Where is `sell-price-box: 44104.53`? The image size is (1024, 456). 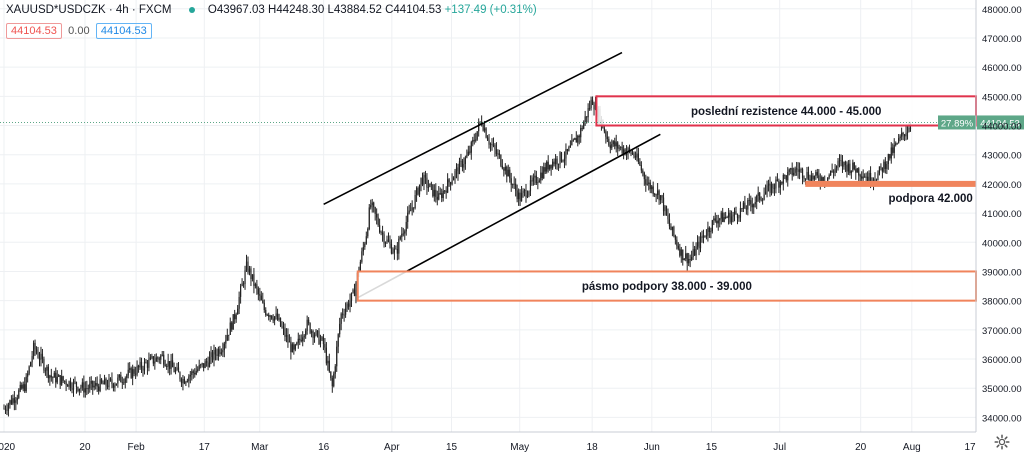
sell-price-box: 44104.53 is located at coordinates (34, 31).